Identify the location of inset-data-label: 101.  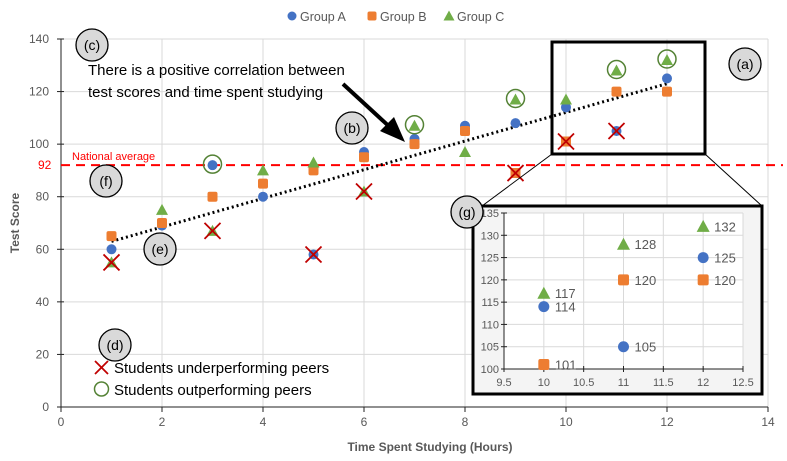
(566, 365).